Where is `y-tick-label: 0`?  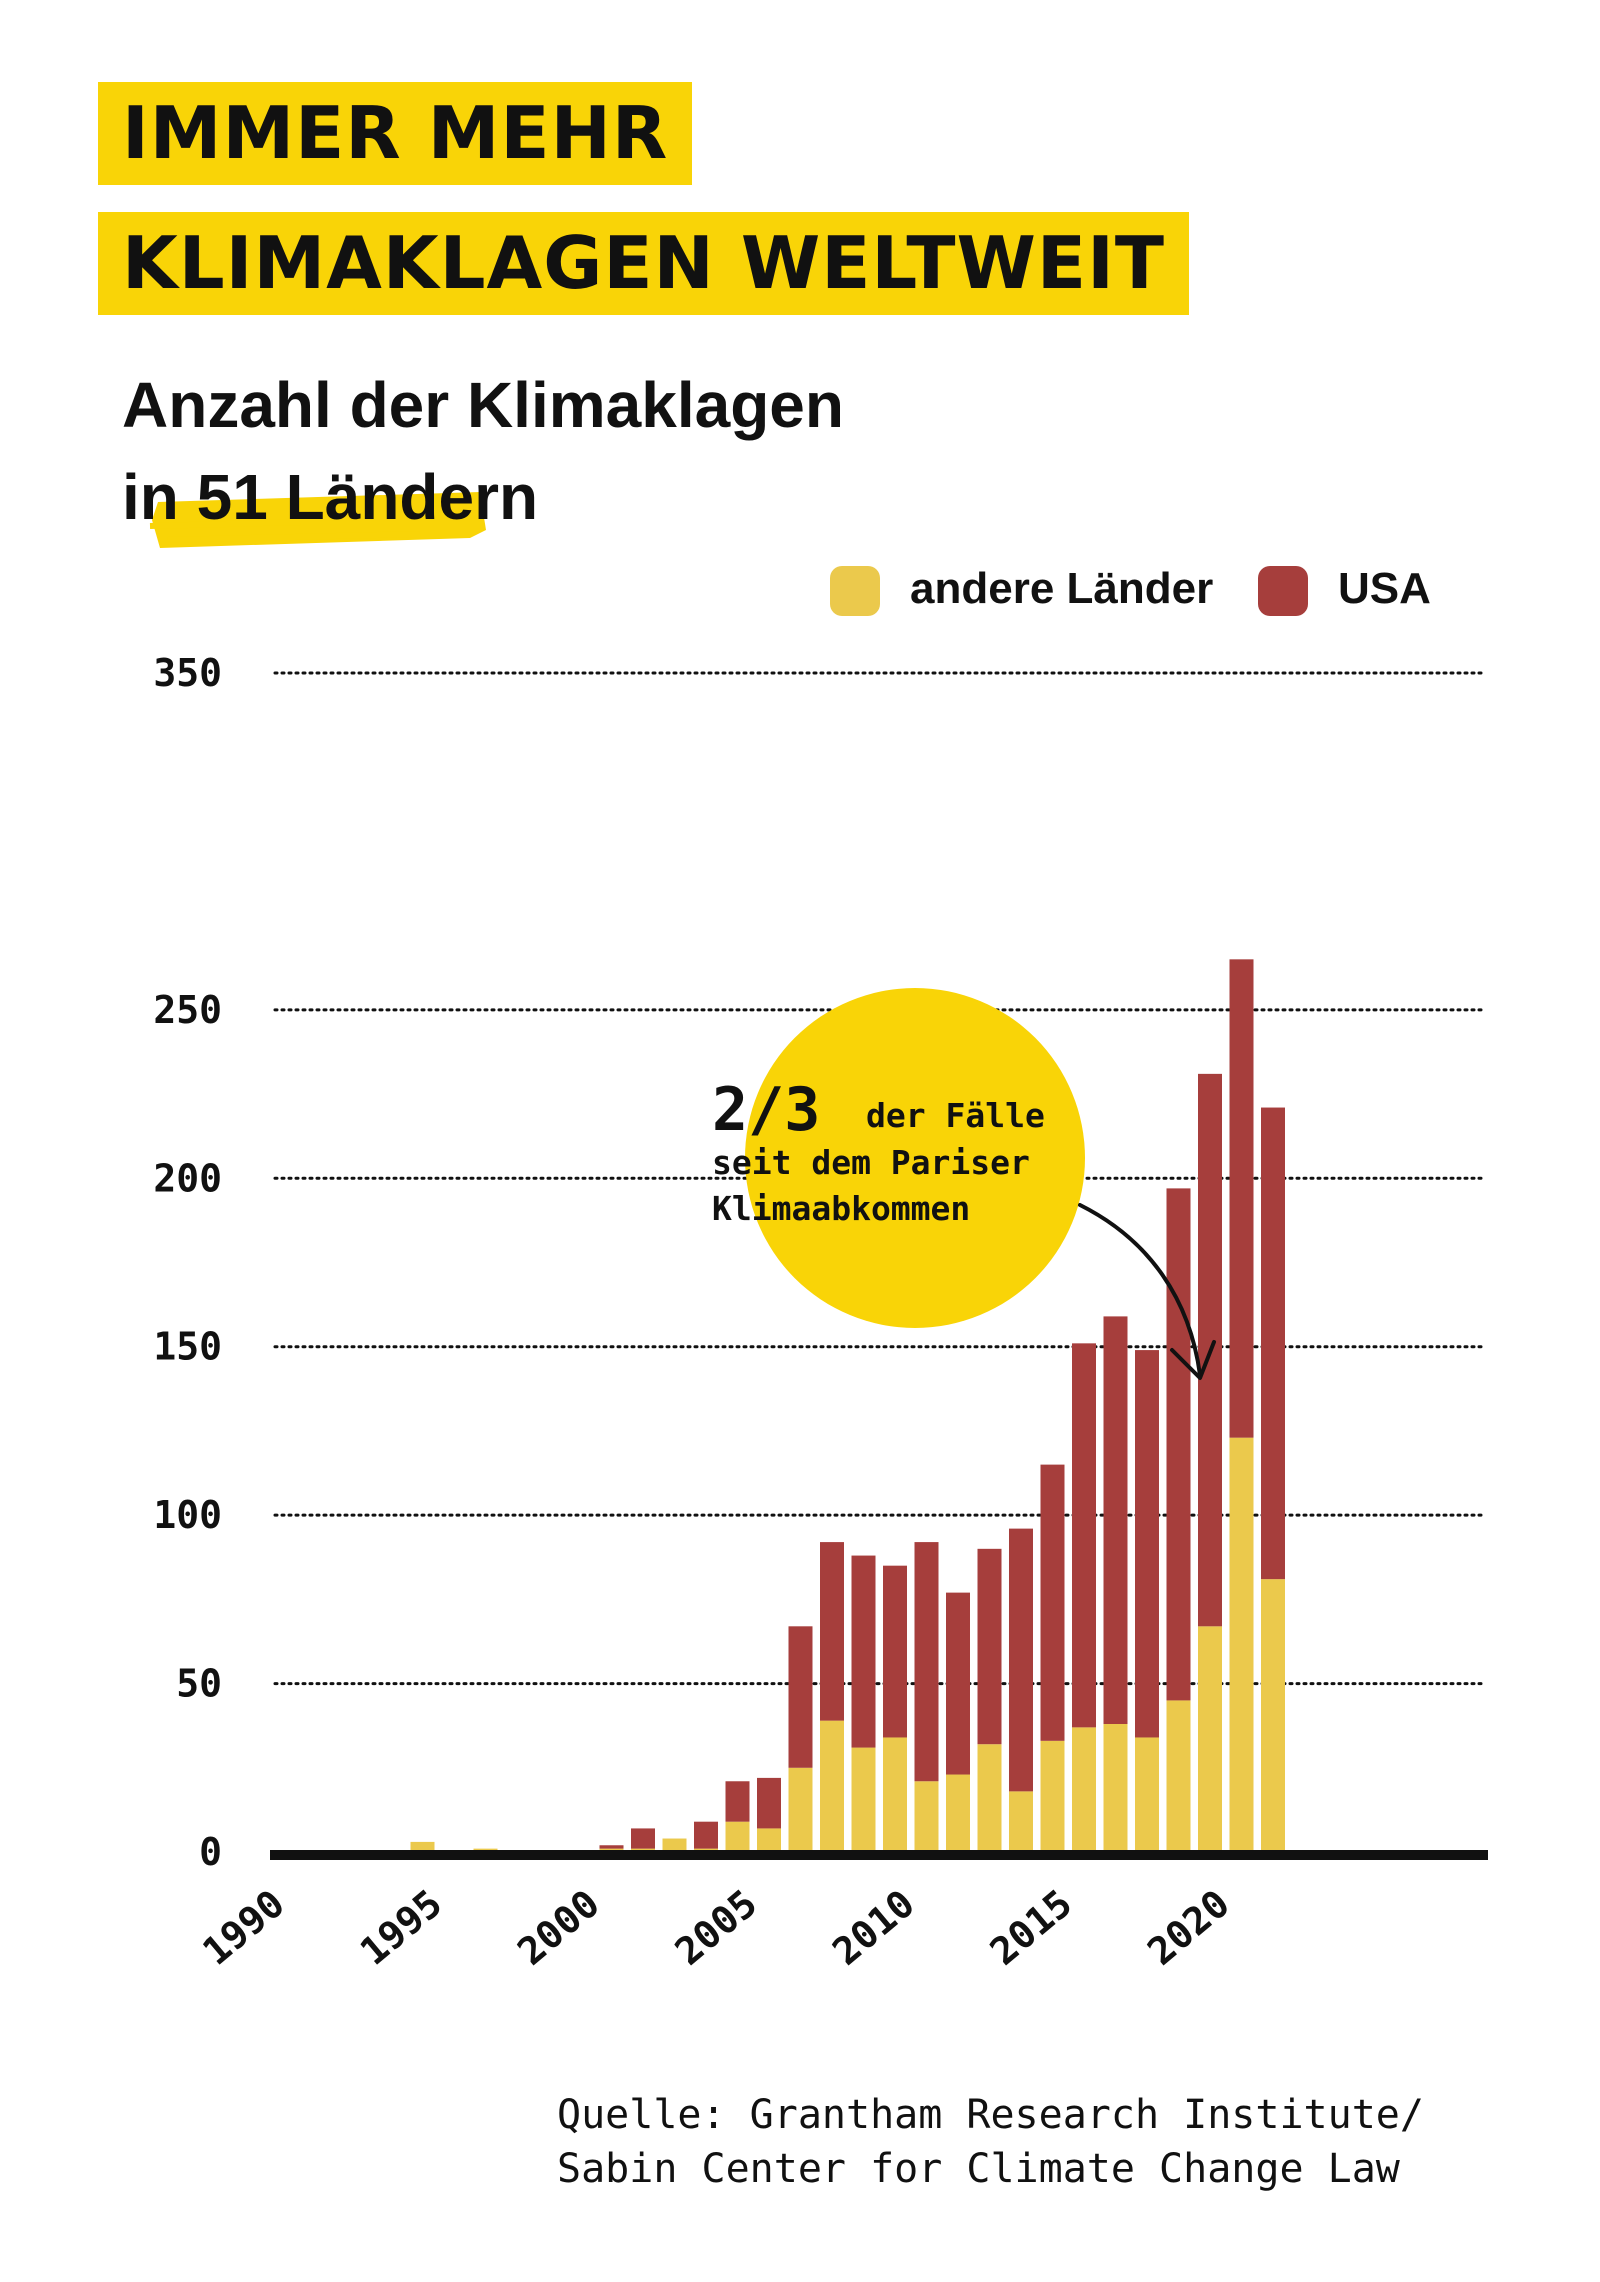
y-tick-label: 0 is located at coordinates (210, 1852).